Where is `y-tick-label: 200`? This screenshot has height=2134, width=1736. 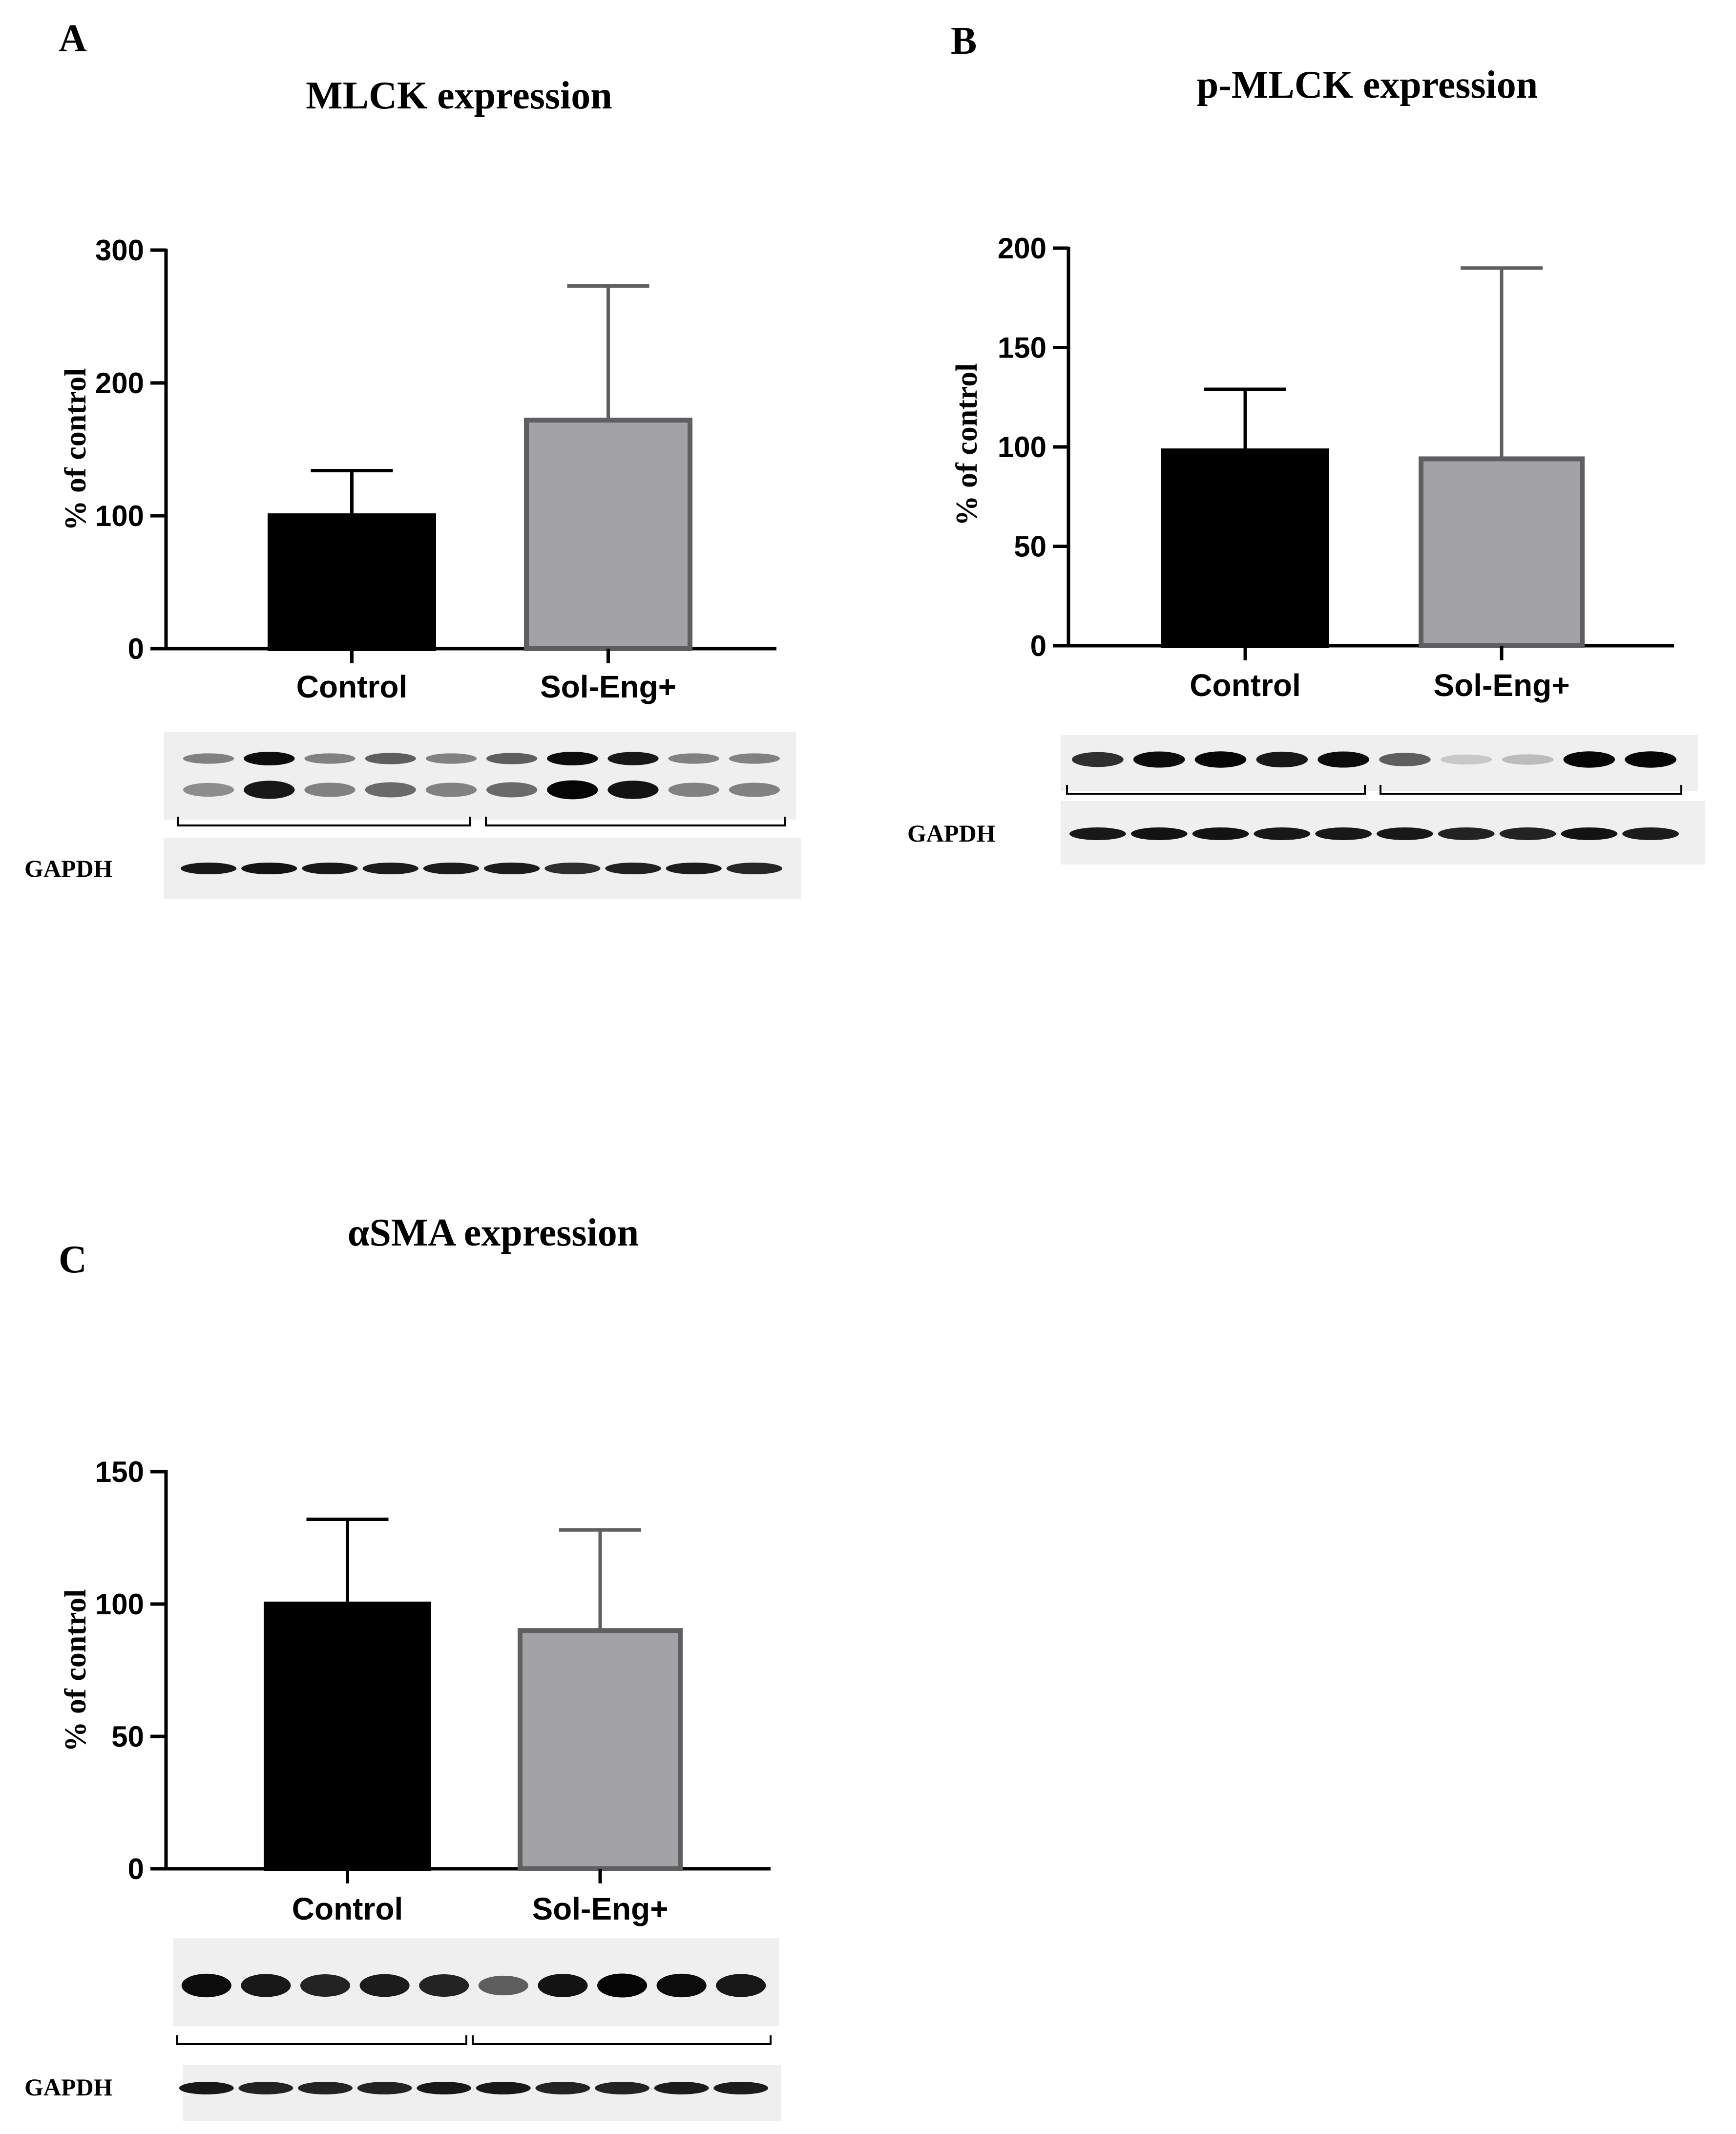
y-tick-label: 200 is located at coordinates (1022, 249).